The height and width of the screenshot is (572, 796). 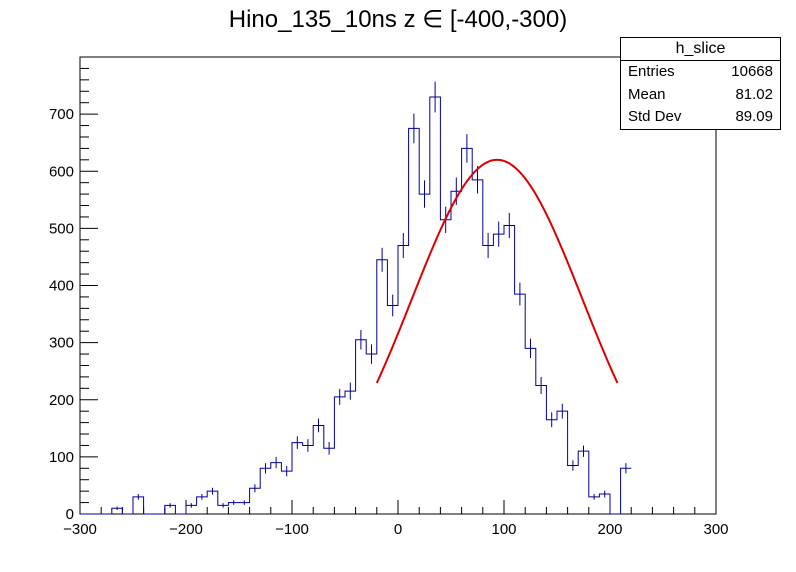 I want to click on stats-value: 89.09, so click(x=754, y=116).